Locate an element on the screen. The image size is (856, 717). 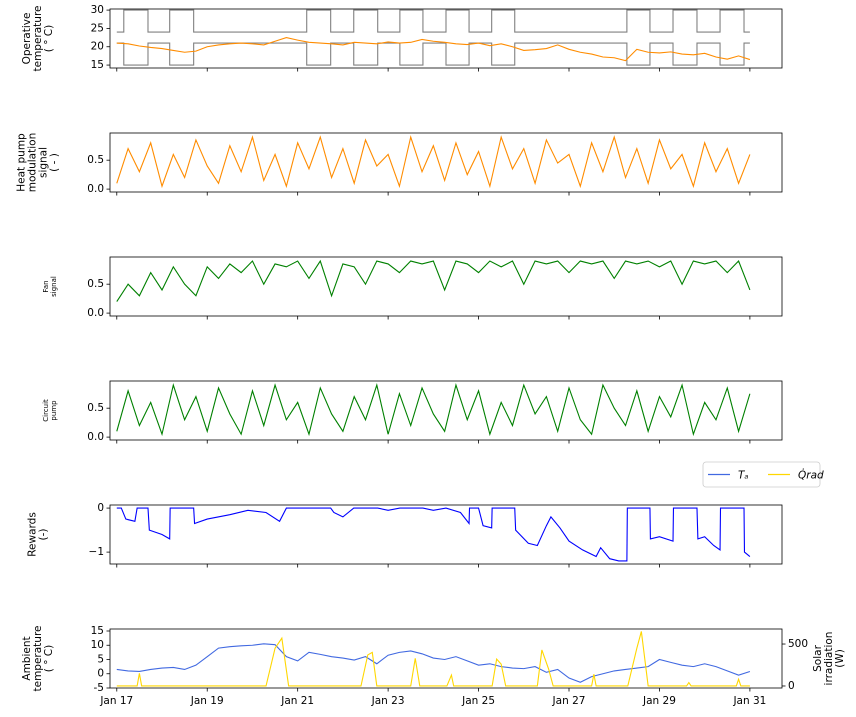
panel: 0.0 0.5 Heat pump modulation signal( - ) is located at coordinates (399, 164).